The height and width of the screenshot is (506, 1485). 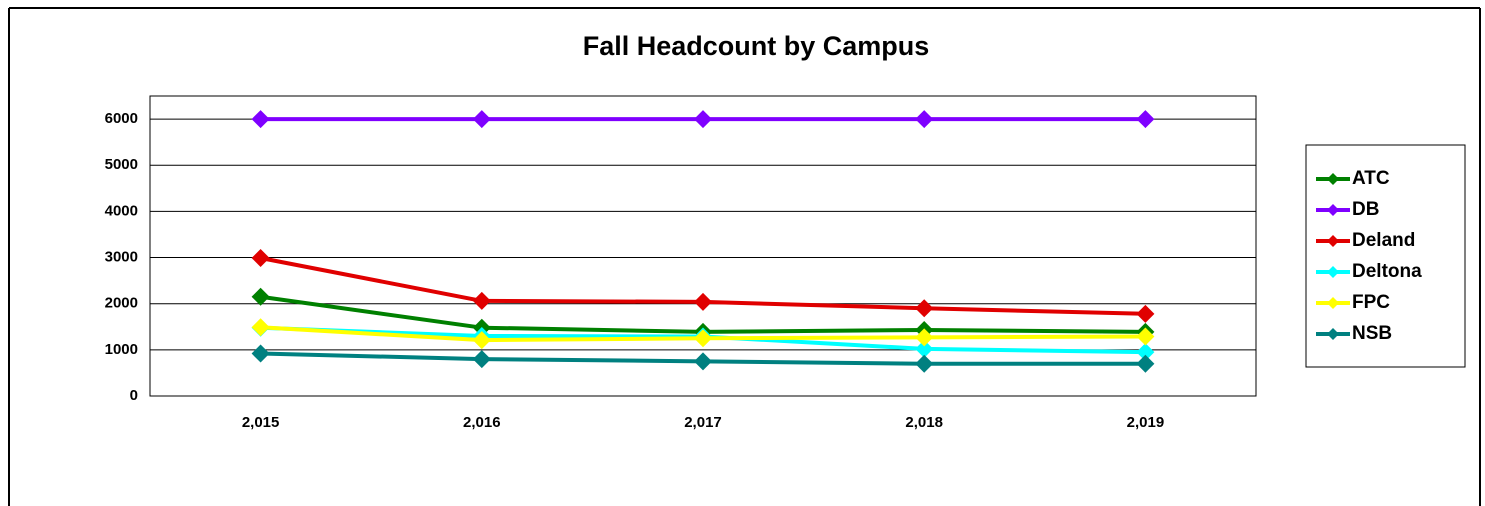 I want to click on legend-label: ATC, so click(x=1371, y=178).